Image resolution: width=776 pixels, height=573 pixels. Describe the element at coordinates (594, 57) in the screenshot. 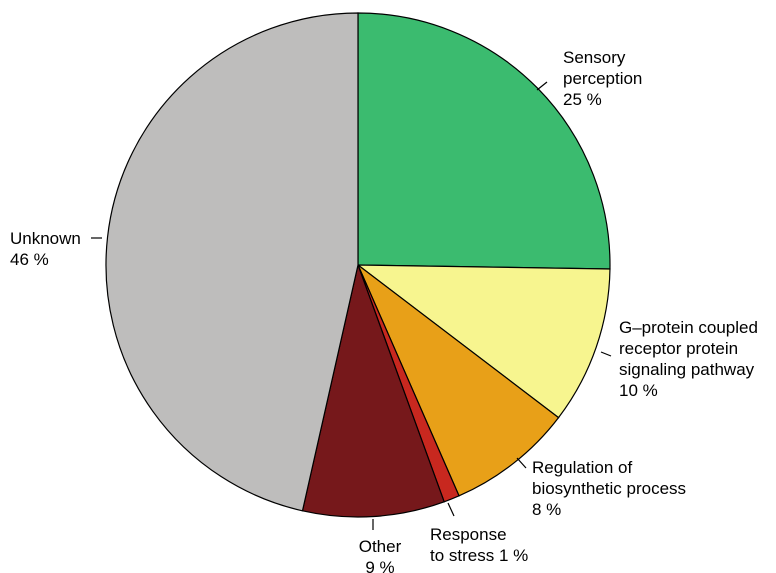

I see `slice-label-line: Sensory` at that location.